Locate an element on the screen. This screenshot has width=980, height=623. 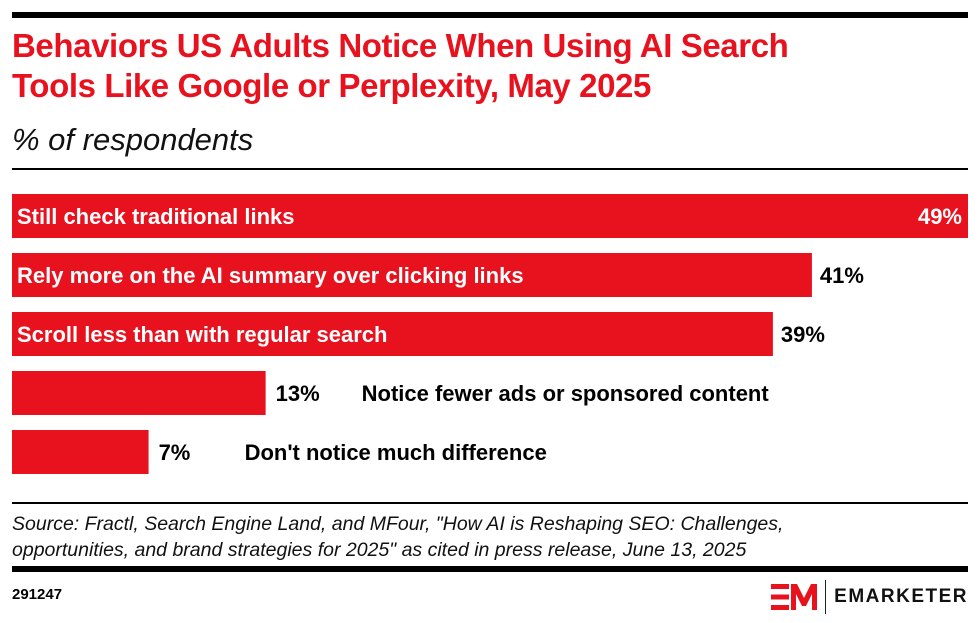
bar-group: Scroll less than with regular search 39% is located at coordinates (418, 334).